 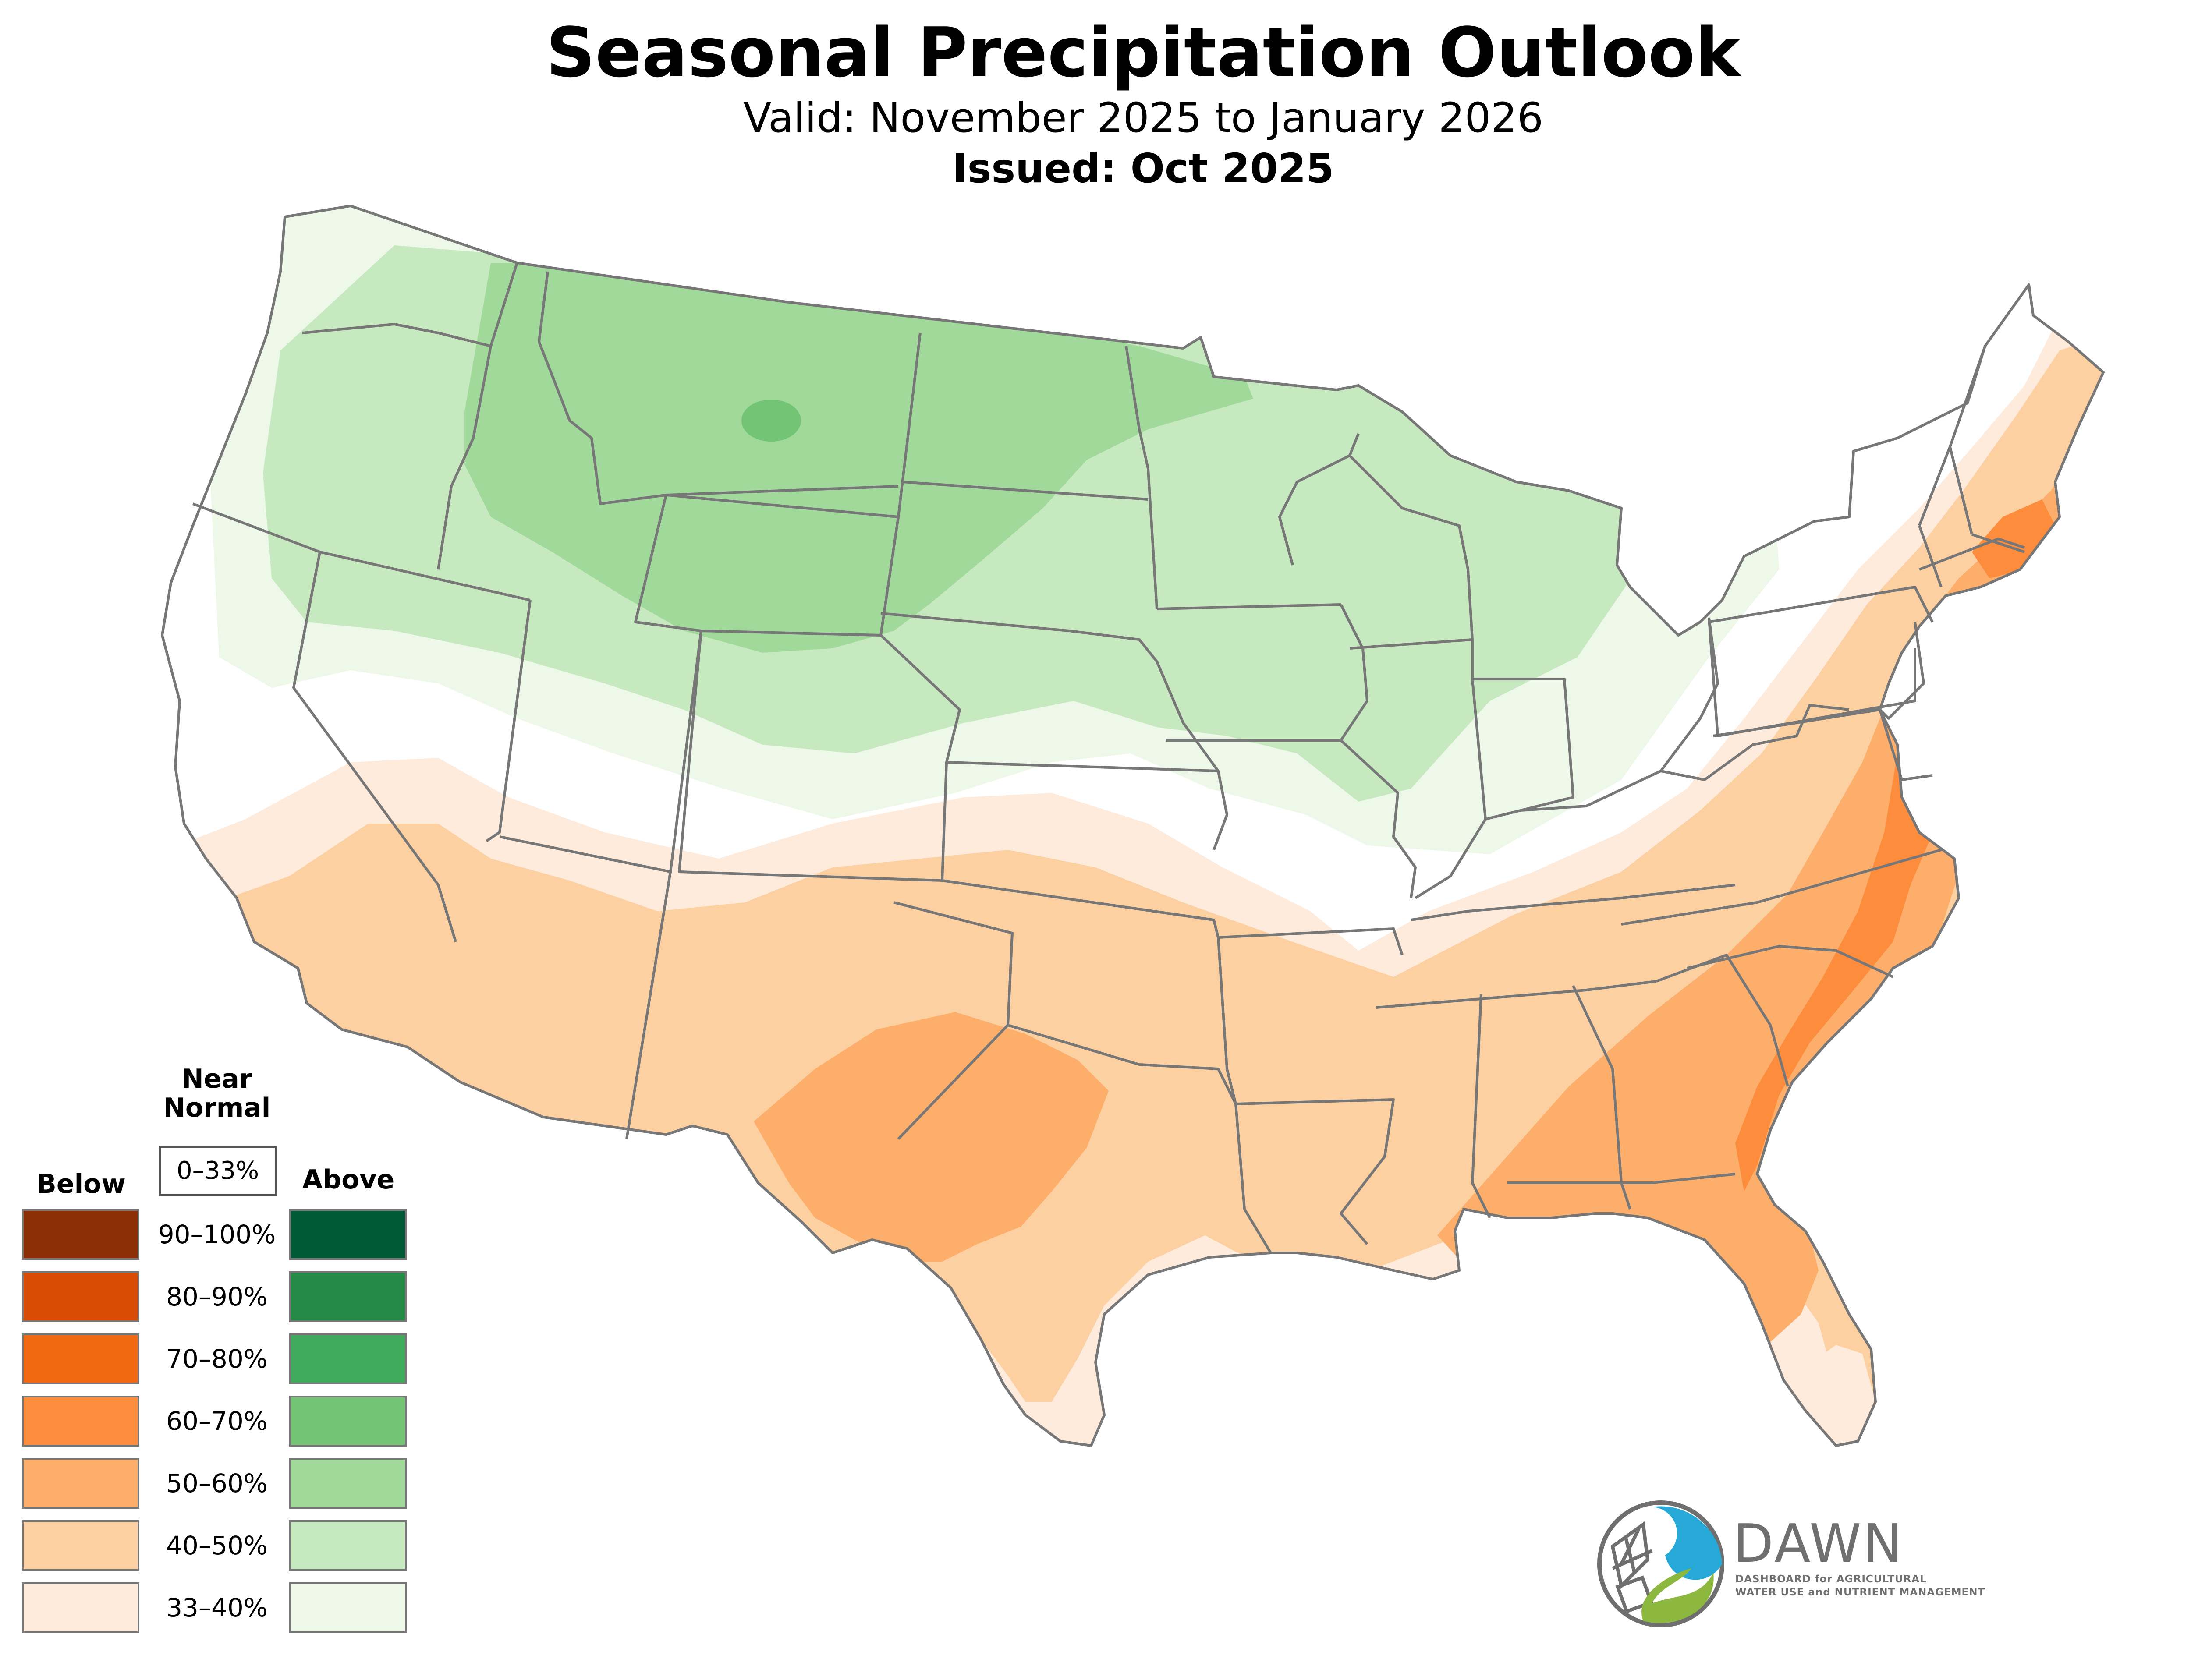 What do you see at coordinates (218, 1171) in the screenshot?
I see `legend-near-normal-box: 0–33%` at bounding box center [218, 1171].